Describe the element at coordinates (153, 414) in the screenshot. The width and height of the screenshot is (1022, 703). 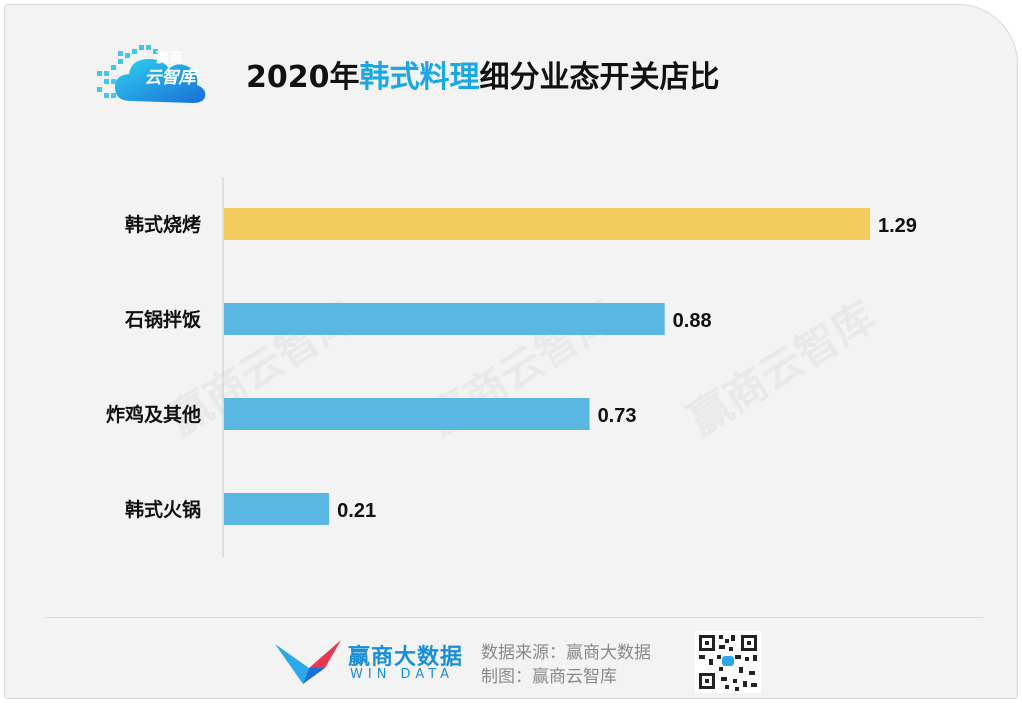
I see `category-label: 炸鸡及其他` at that location.